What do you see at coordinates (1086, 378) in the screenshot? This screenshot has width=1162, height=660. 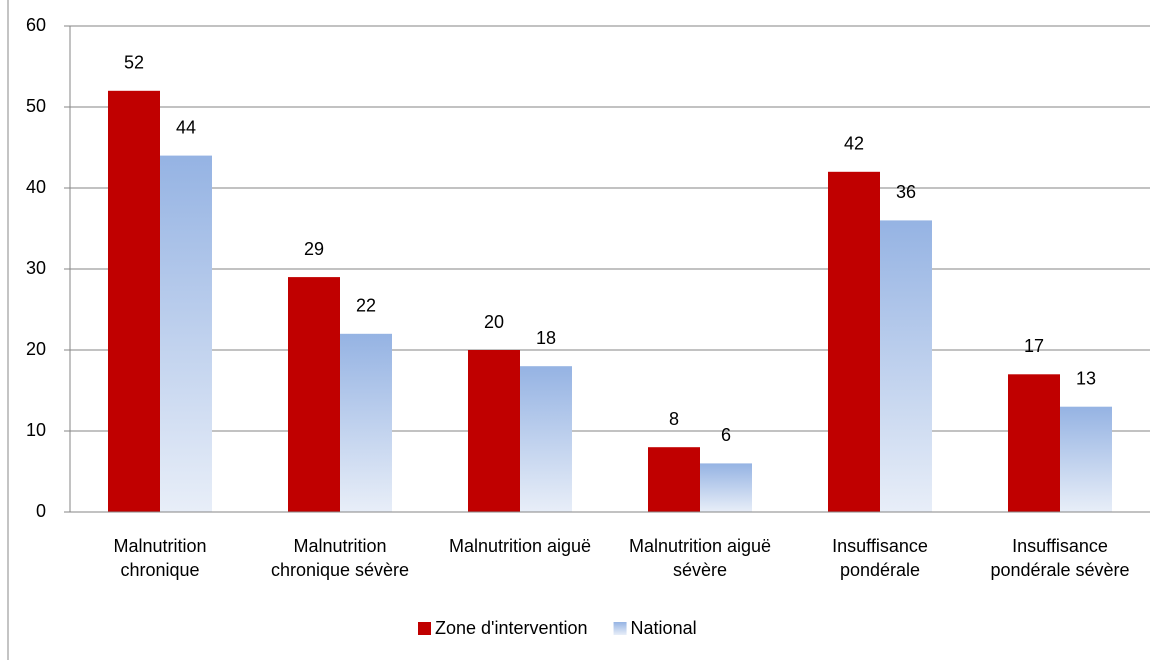 I see `data-label: 13` at bounding box center [1086, 378].